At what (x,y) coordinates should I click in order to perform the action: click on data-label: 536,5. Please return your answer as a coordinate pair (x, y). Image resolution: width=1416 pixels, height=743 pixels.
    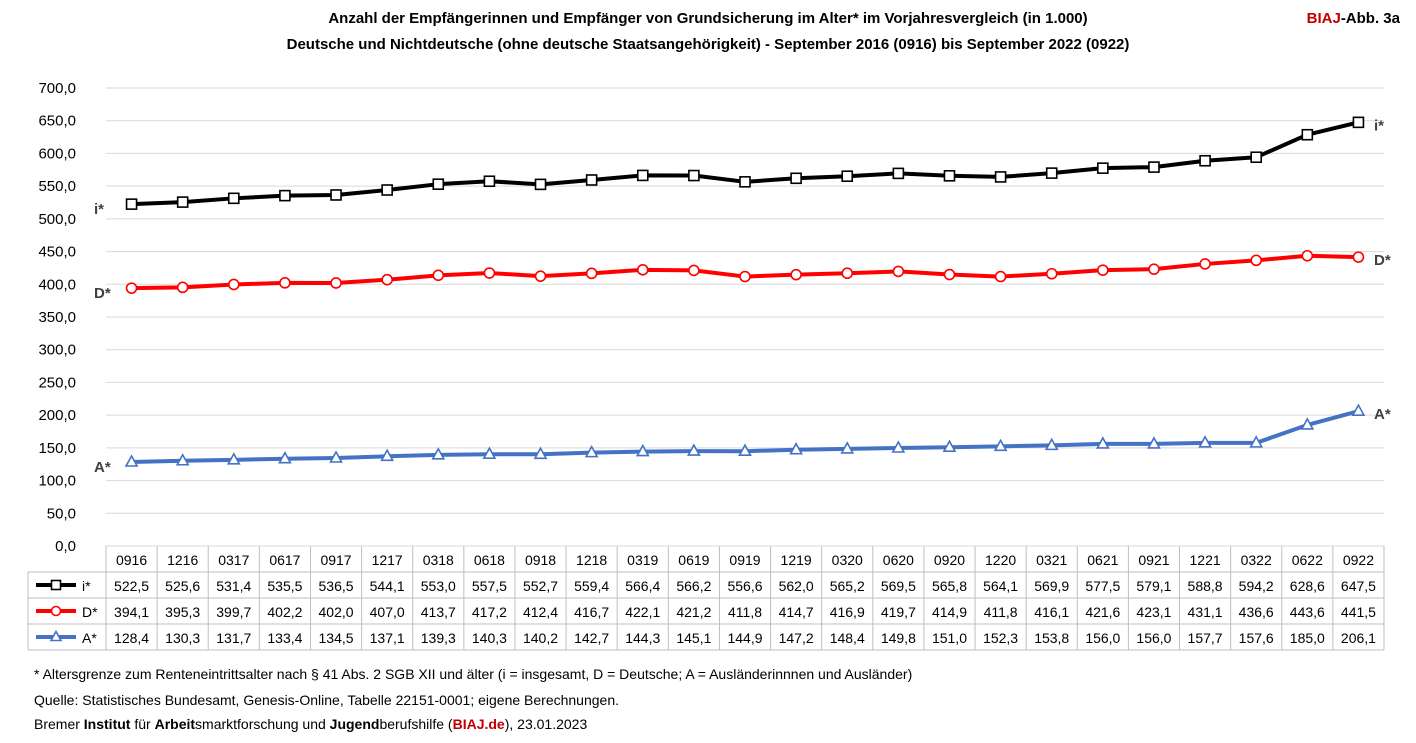
    Looking at the image, I should click on (336, 586).